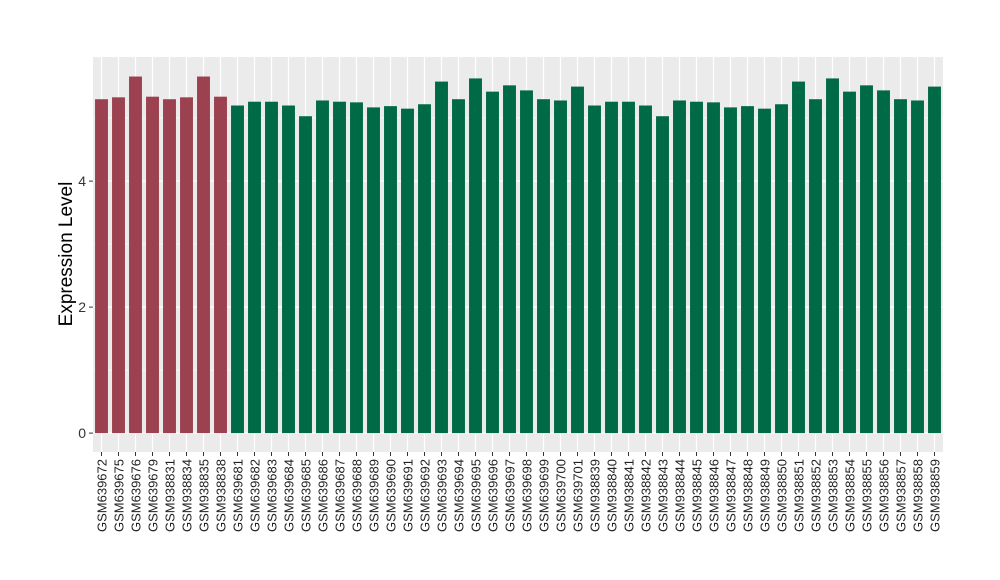 The width and height of the screenshot is (1000, 580). What do you see at coordinates (799, 495) in the screenshot?
I see `x-tick-label: GSM938851` at bounding box center [799, 495].